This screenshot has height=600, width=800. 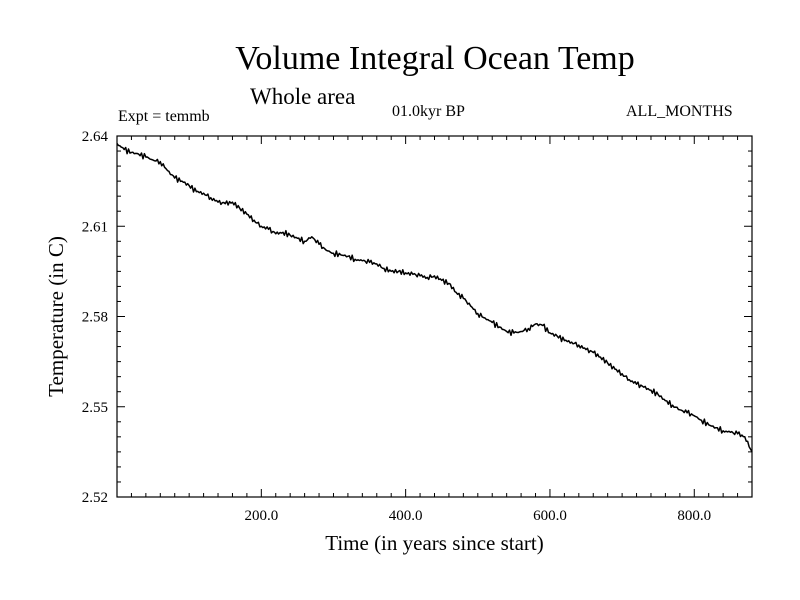 What do you see at coordinates (95, 498) in the screenshot?
I see `y-tick-label: 2.52` at bounding box center [95, 498].